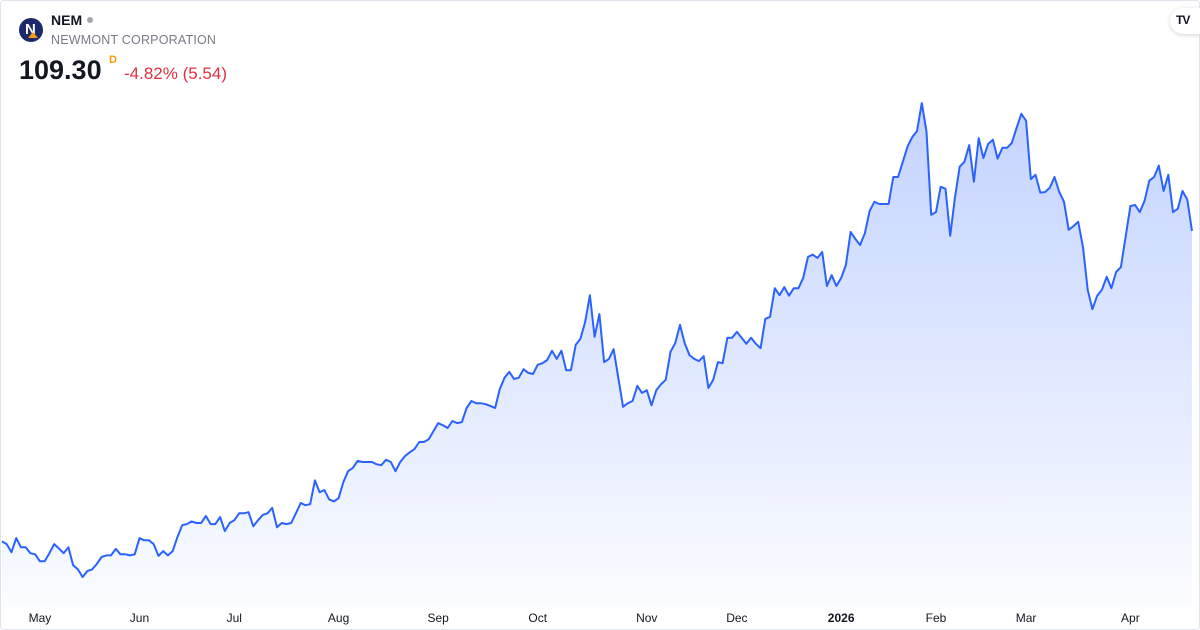 The width and height of the screenshot is (1200, 630). What do you see at coordinates (1026, 618) in the screenshot?
I see `x-tick-label: Mar` at bounding box center [1026, 618].